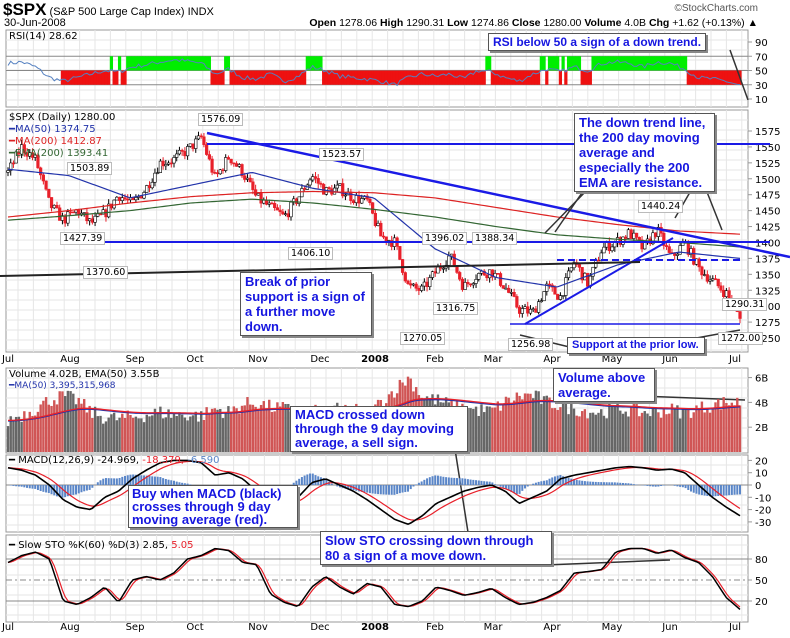 The width and height of the screenshot is (790, 638). Describe the element at coordinates (90, 168) in the screenshot. I see `price-extreme-label: 1503.89` at that location.